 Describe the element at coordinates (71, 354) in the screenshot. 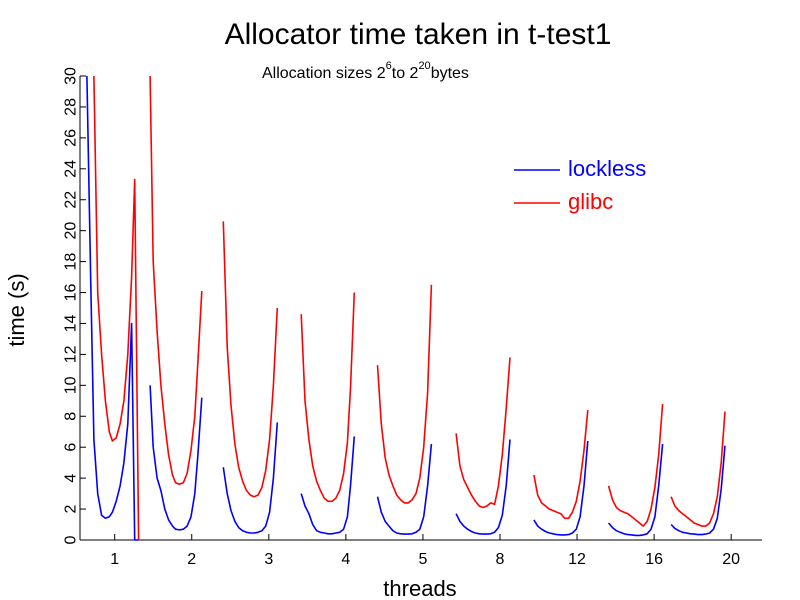

I see `y-tick-label: 12` at that location.